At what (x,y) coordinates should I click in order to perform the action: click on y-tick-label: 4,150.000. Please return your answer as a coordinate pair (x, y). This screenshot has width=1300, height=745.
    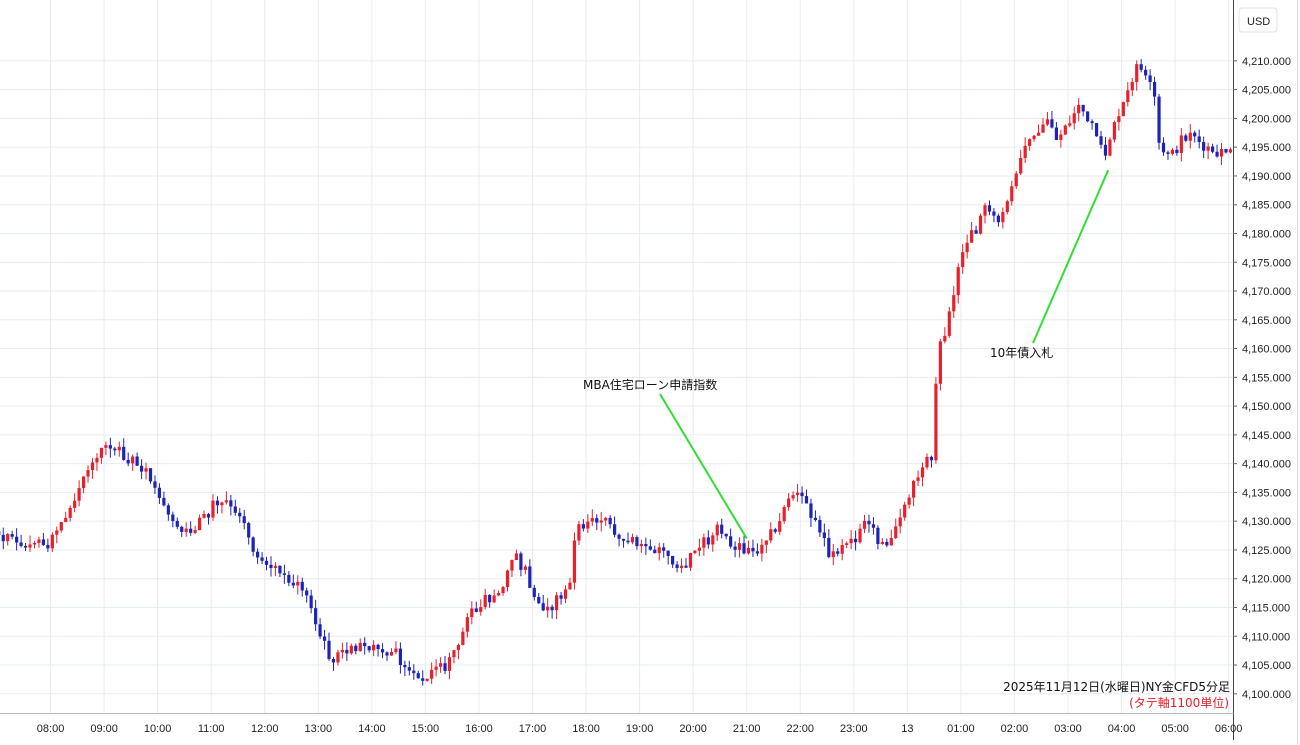
    Looking at the image, I should click on (1266, 407).